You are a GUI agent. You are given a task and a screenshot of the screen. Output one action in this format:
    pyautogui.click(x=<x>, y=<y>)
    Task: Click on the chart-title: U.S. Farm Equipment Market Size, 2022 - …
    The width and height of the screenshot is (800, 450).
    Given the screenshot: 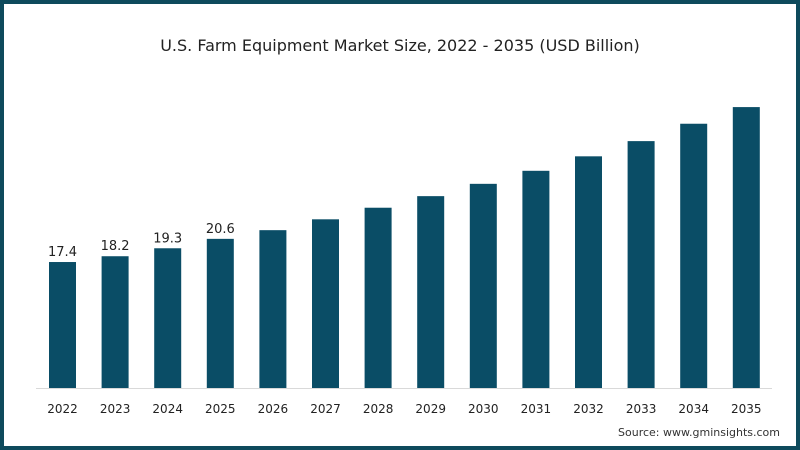 What is the action you would take?
    pyautogui.click(x=400, y=45)
    